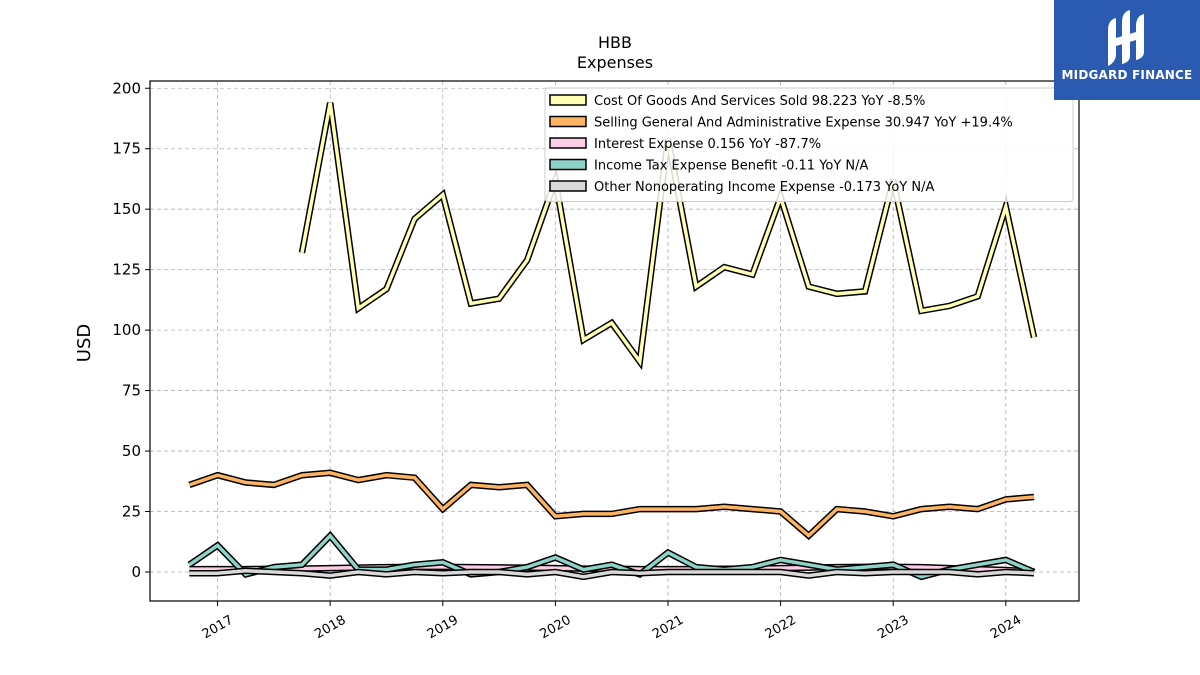  What do you see at coordinates (131, 391) in the screenshot?
I see `y-tick-label: 75` at bounding box center [131, 391].